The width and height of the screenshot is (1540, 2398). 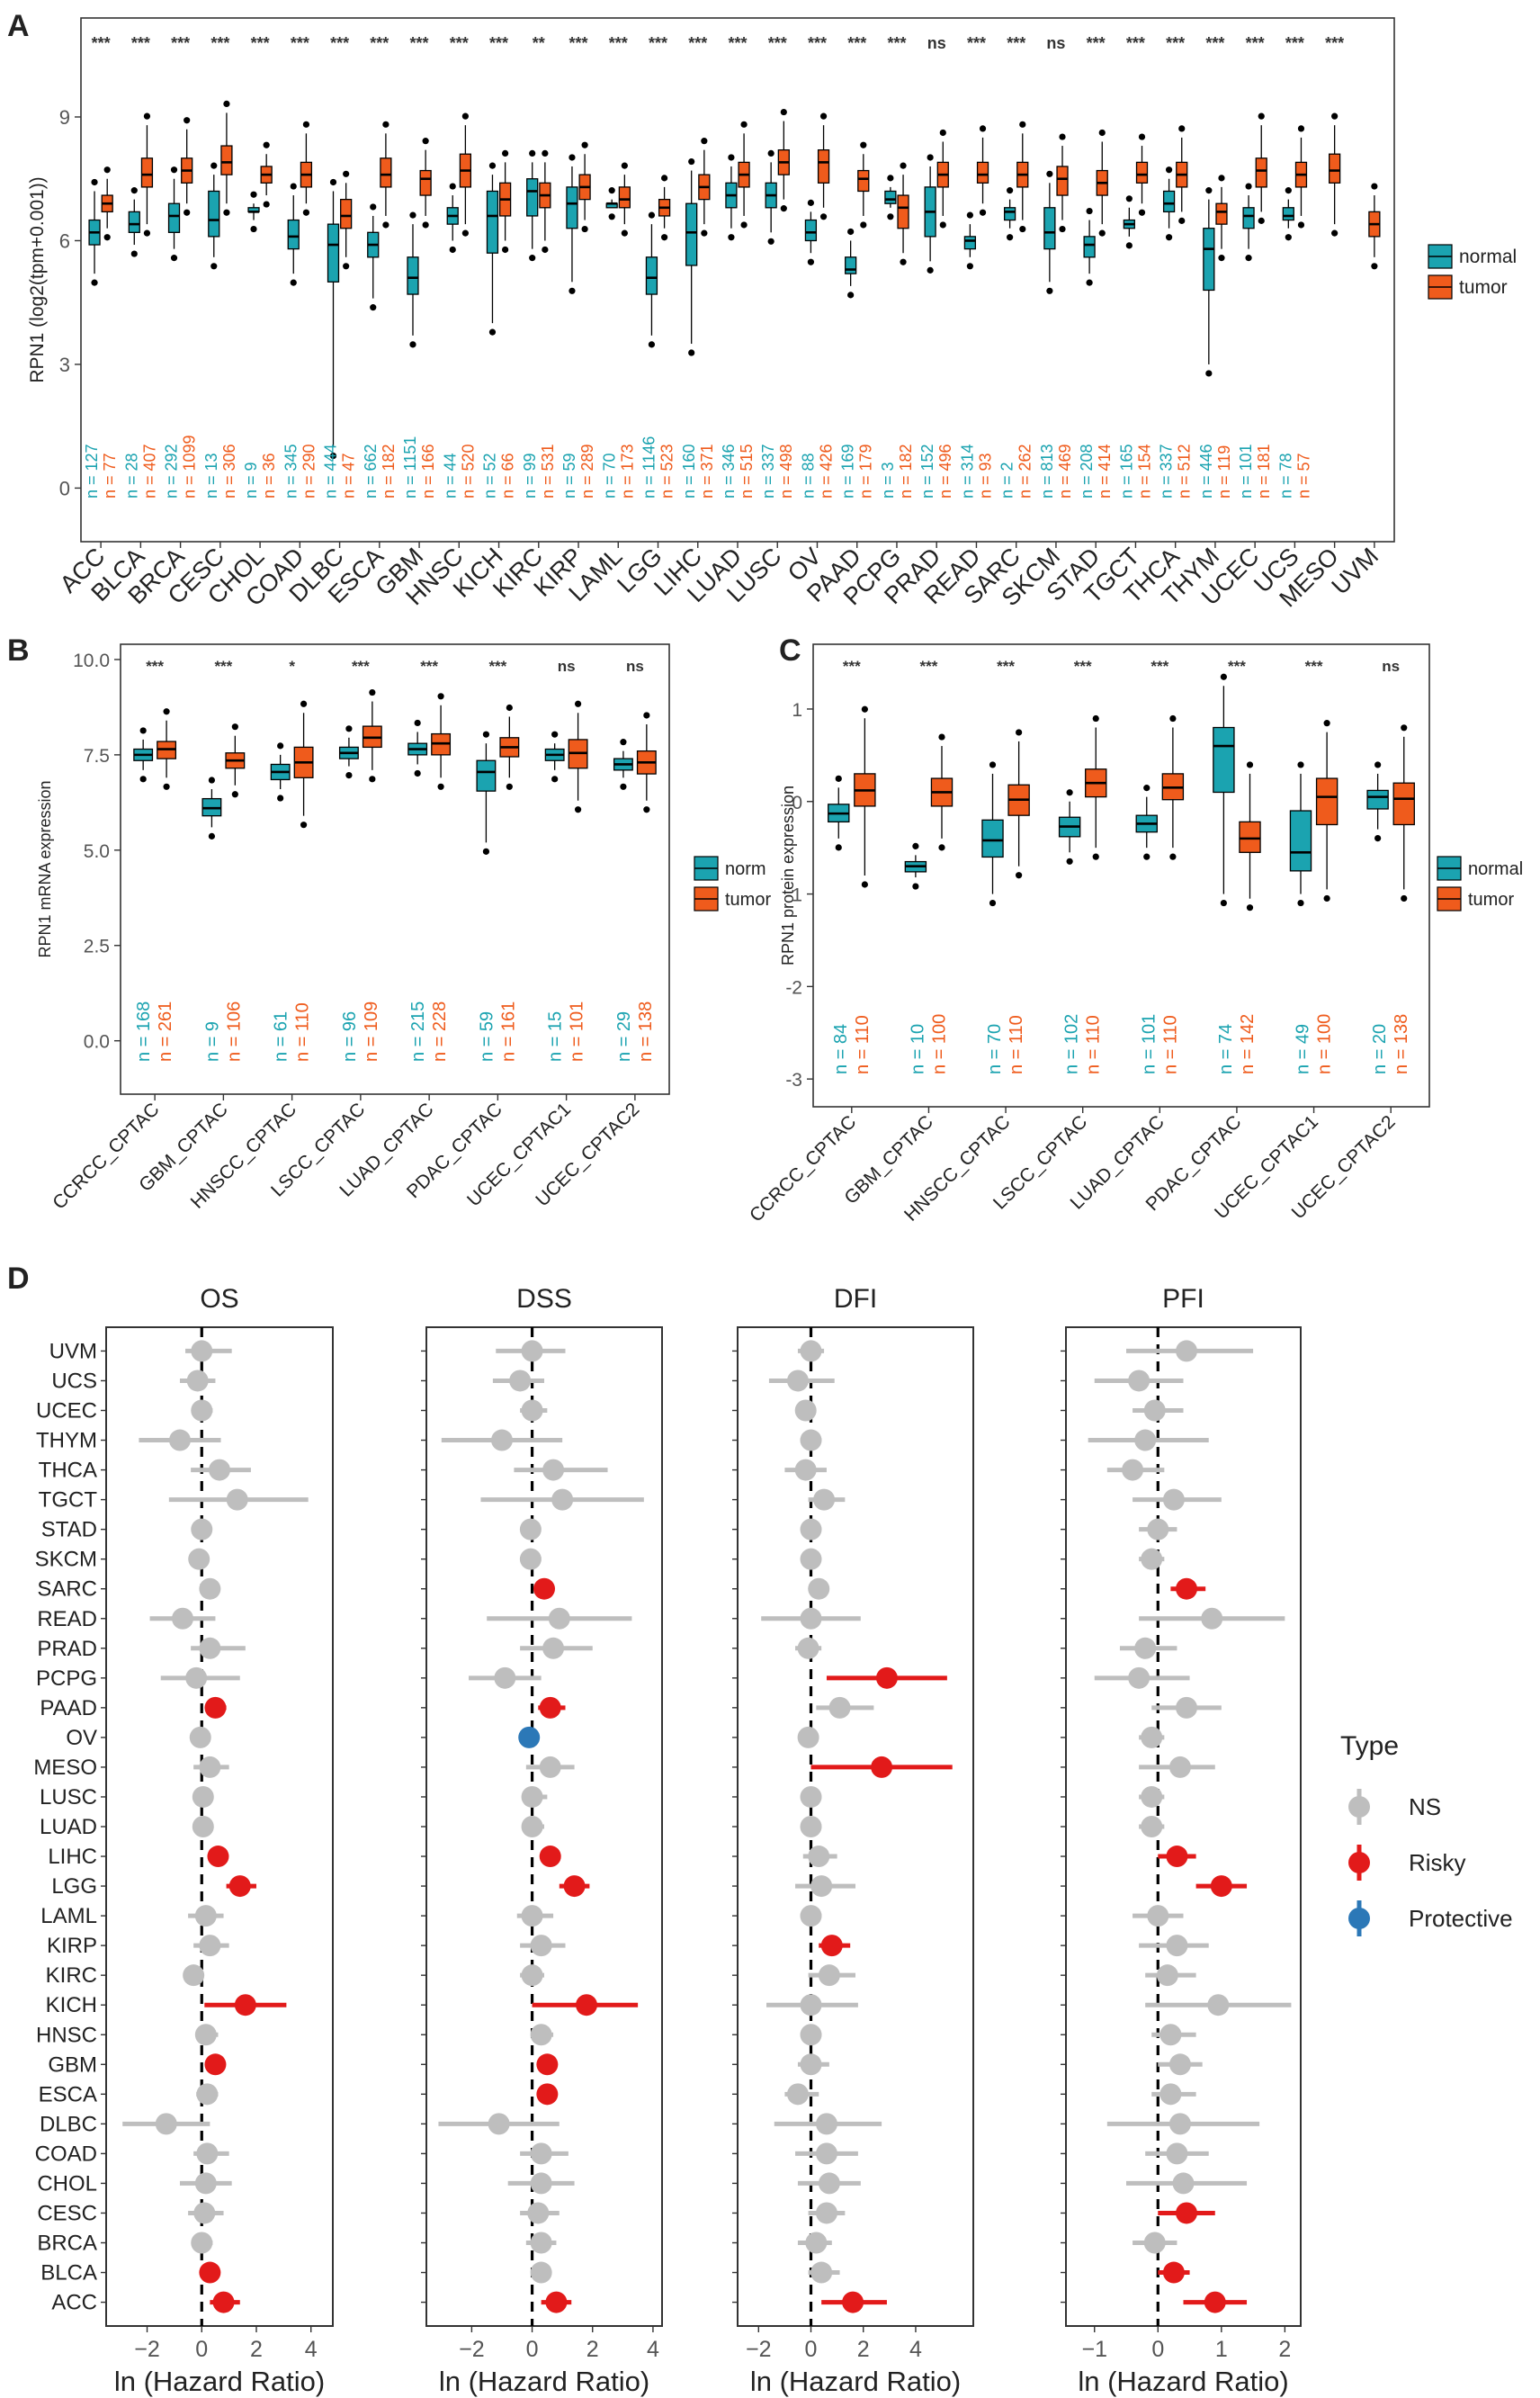 What do you see at coordinates (1065, 471) in the screenshot?
I see `n-tumor-label: n = 469` at bounding box center [1065, 471].